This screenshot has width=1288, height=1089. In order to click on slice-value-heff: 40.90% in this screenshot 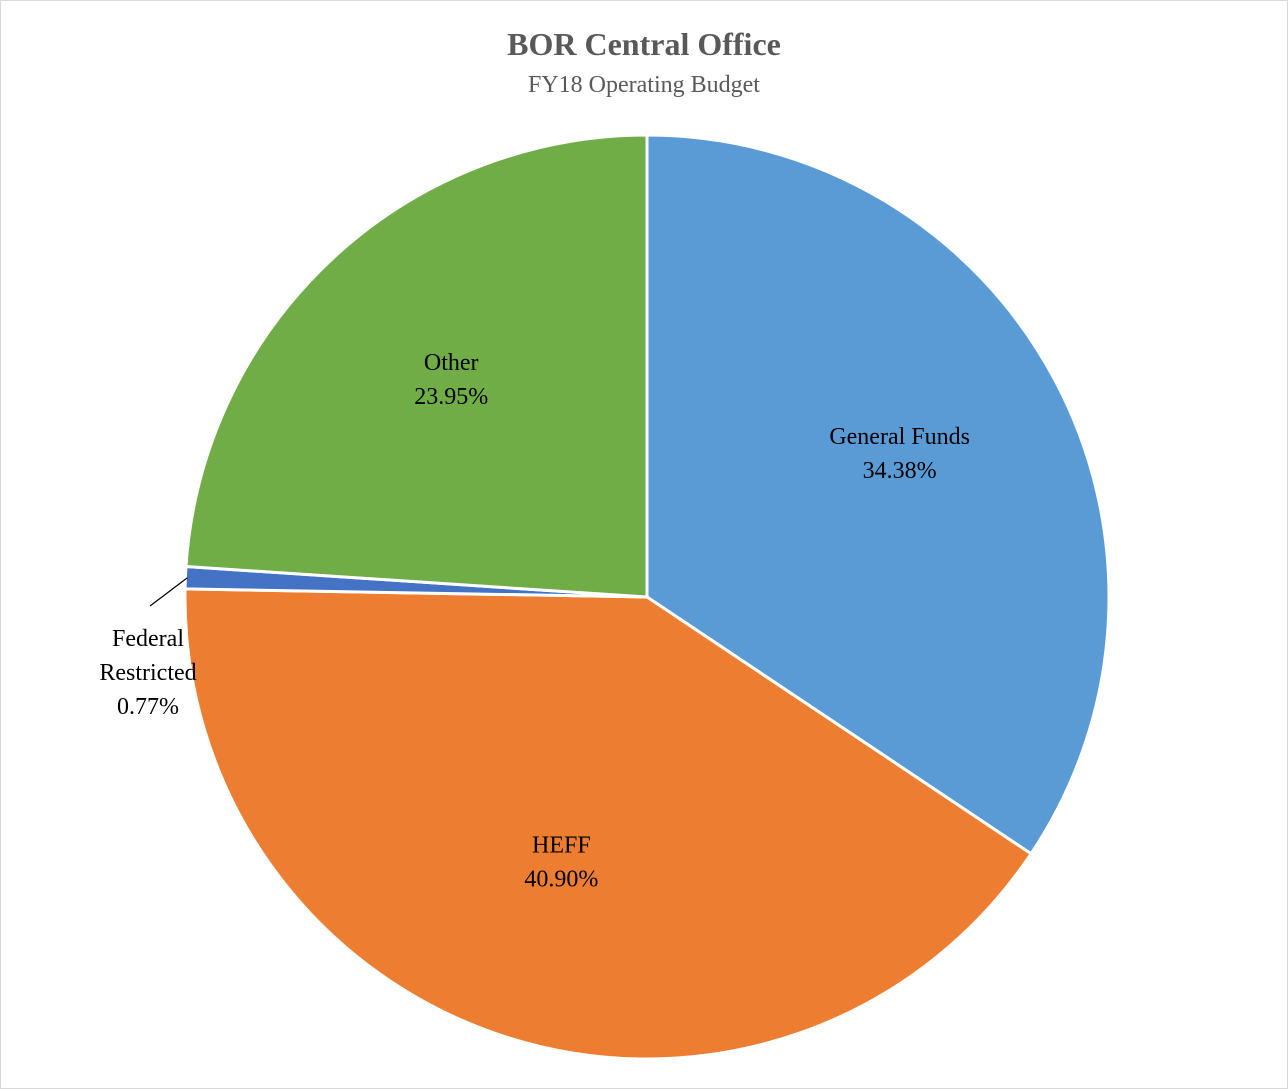, I will do `click(561, 879)`.